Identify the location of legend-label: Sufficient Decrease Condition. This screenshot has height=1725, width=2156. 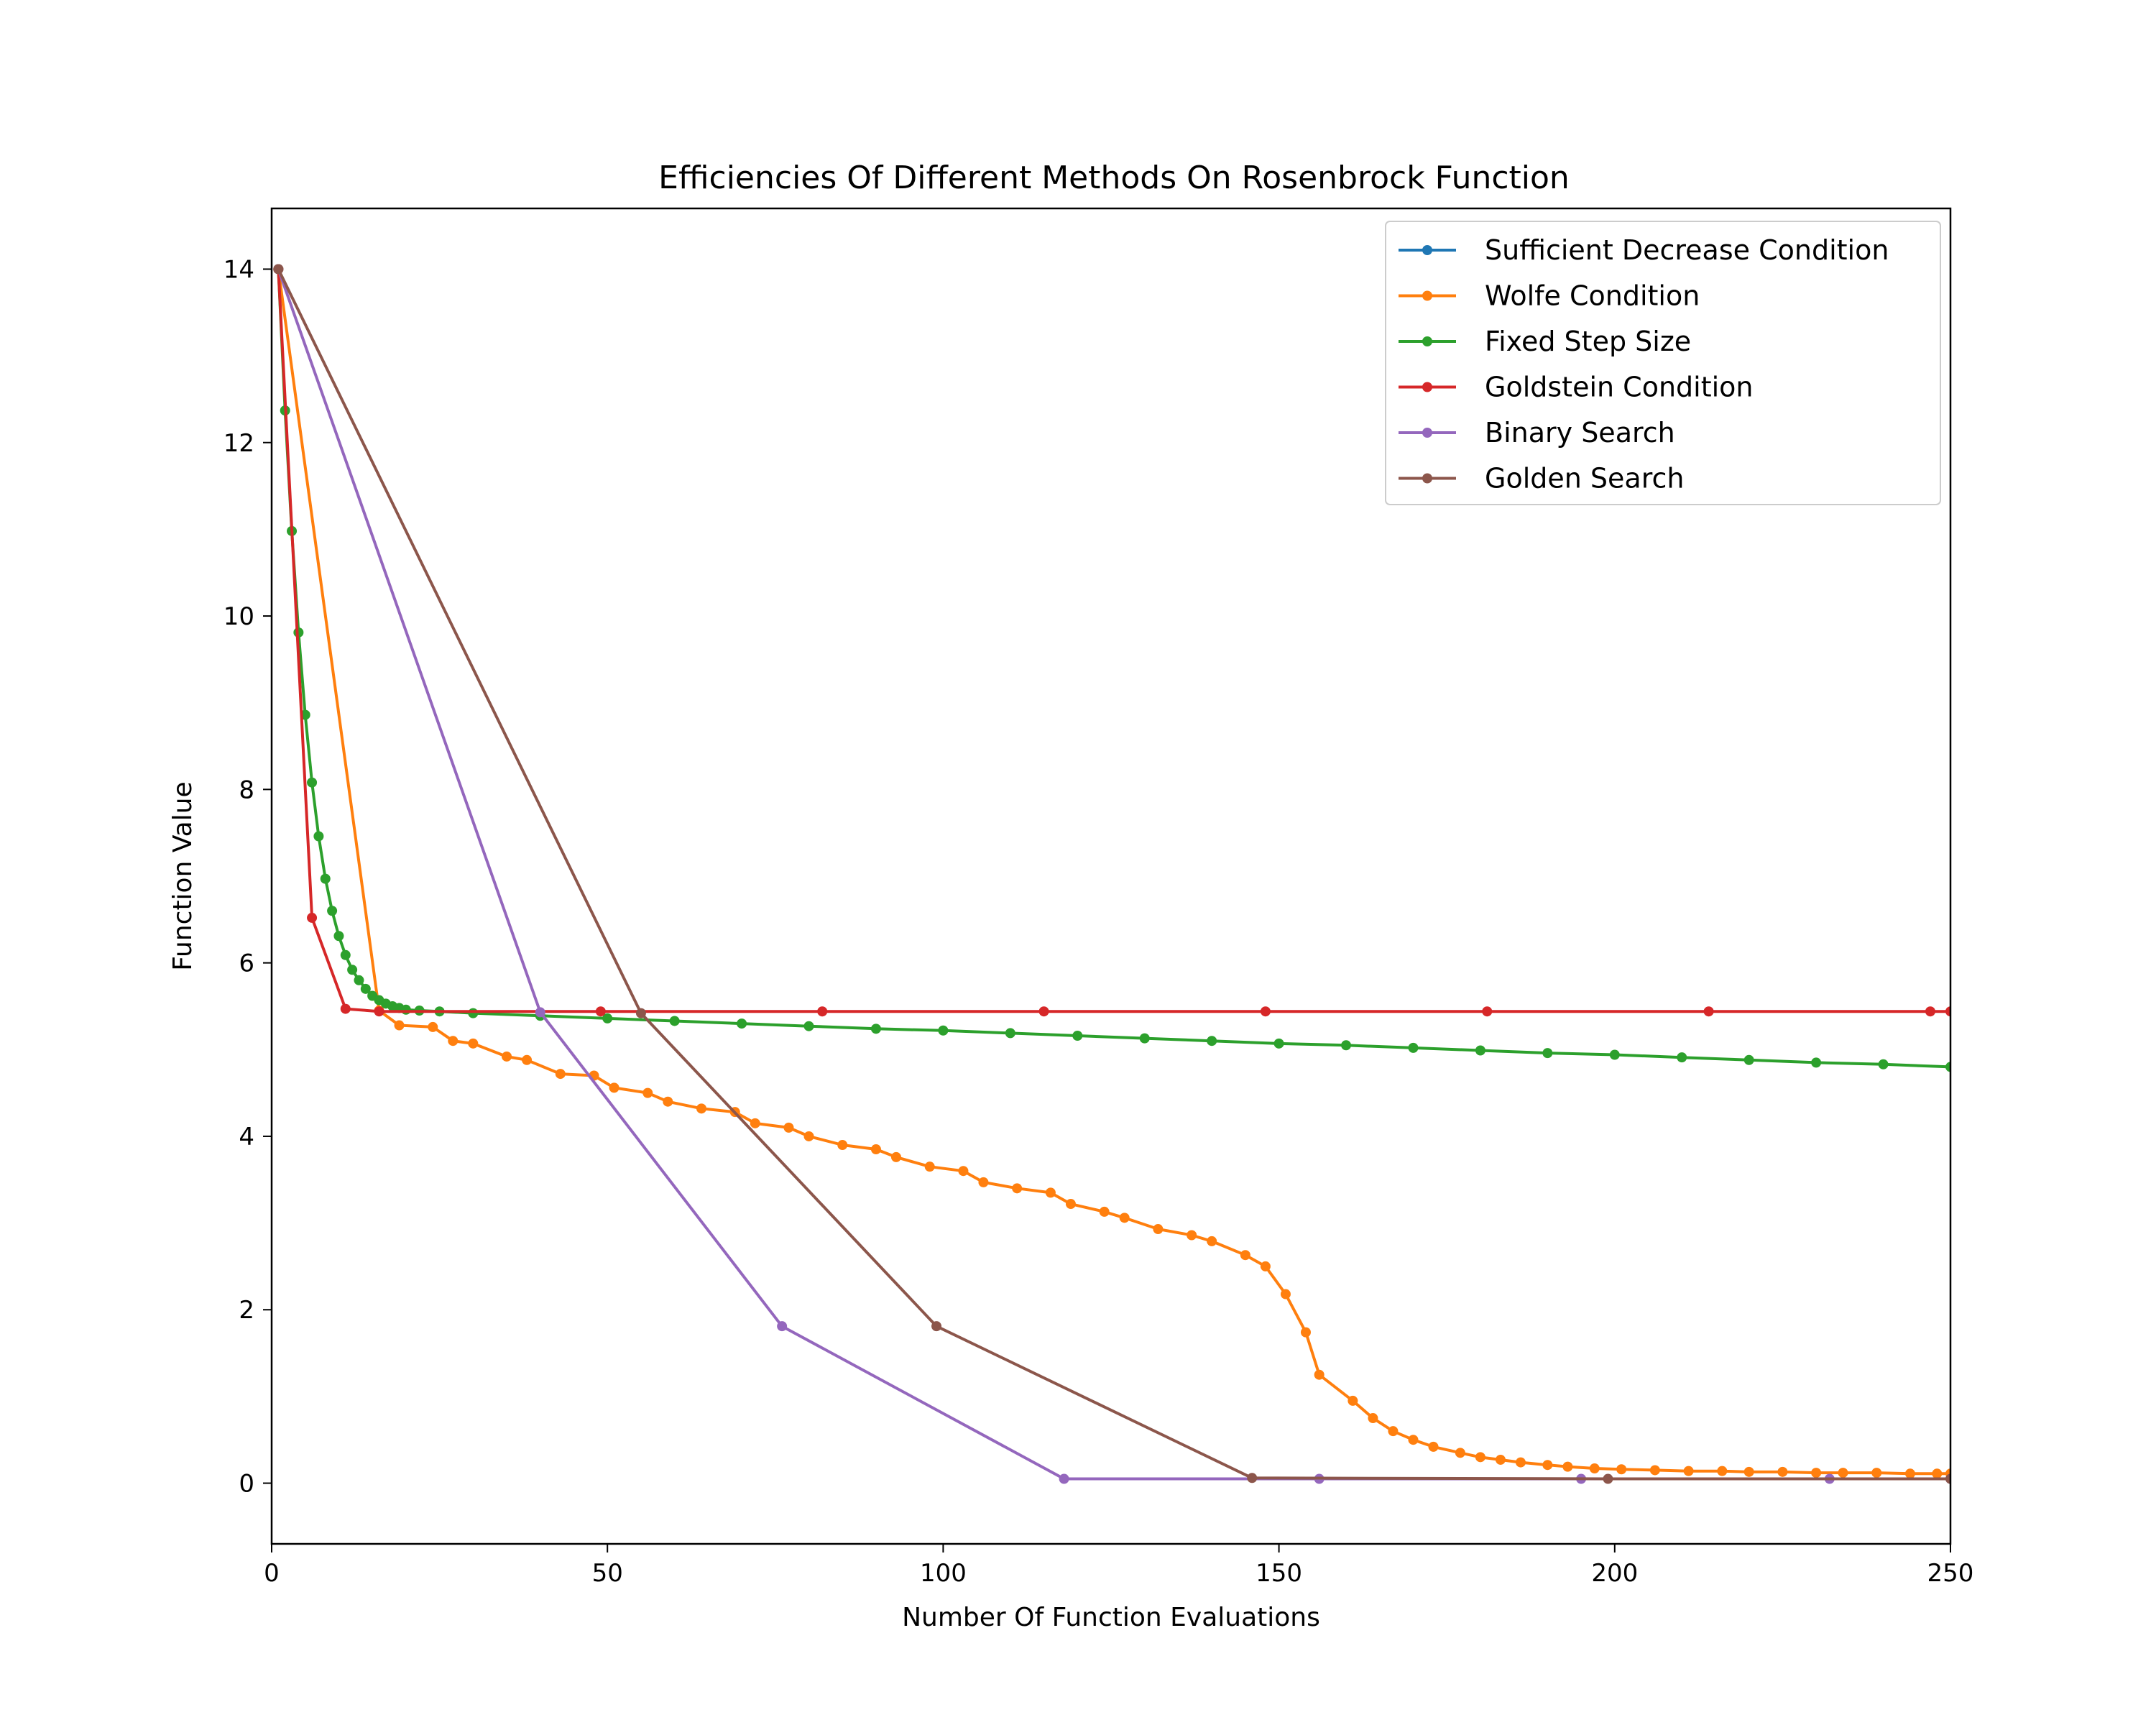
(1687, 250).